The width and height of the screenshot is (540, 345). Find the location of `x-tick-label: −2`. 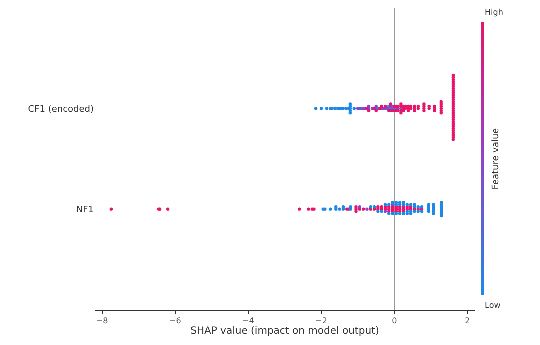

x-tick-label: −2 is located at coordinates (322, 321).